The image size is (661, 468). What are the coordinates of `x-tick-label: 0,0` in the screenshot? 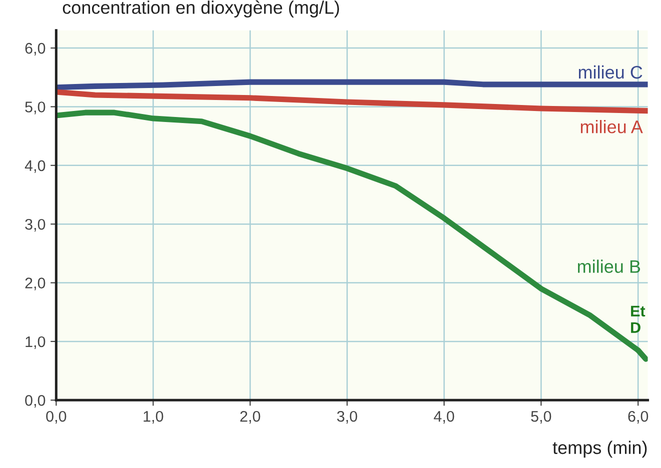 It's located at (56, 417).